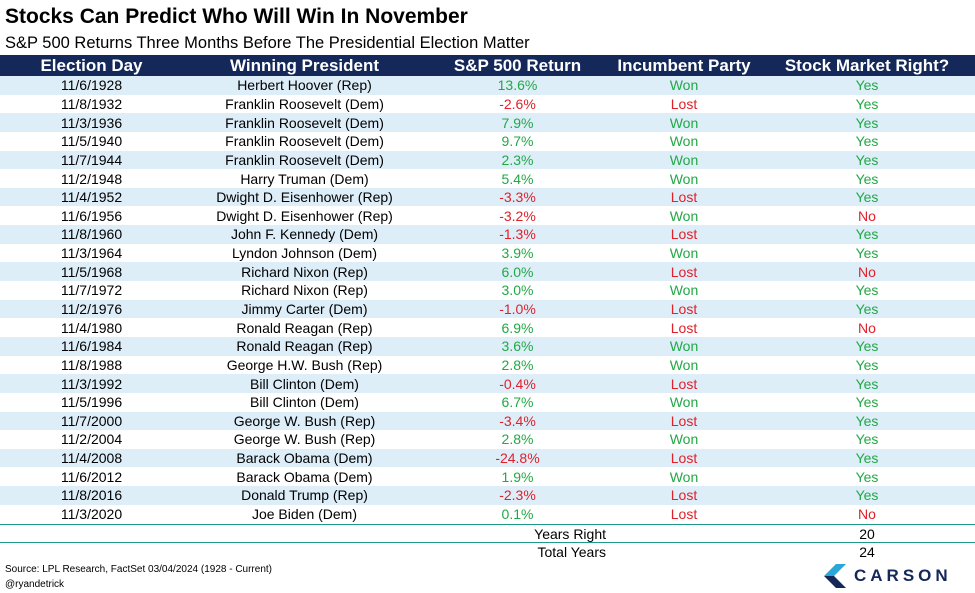  Describe the element at coordinates (867, 215) in the screenshot. I see `cell-stock-market-right: No` at that location.